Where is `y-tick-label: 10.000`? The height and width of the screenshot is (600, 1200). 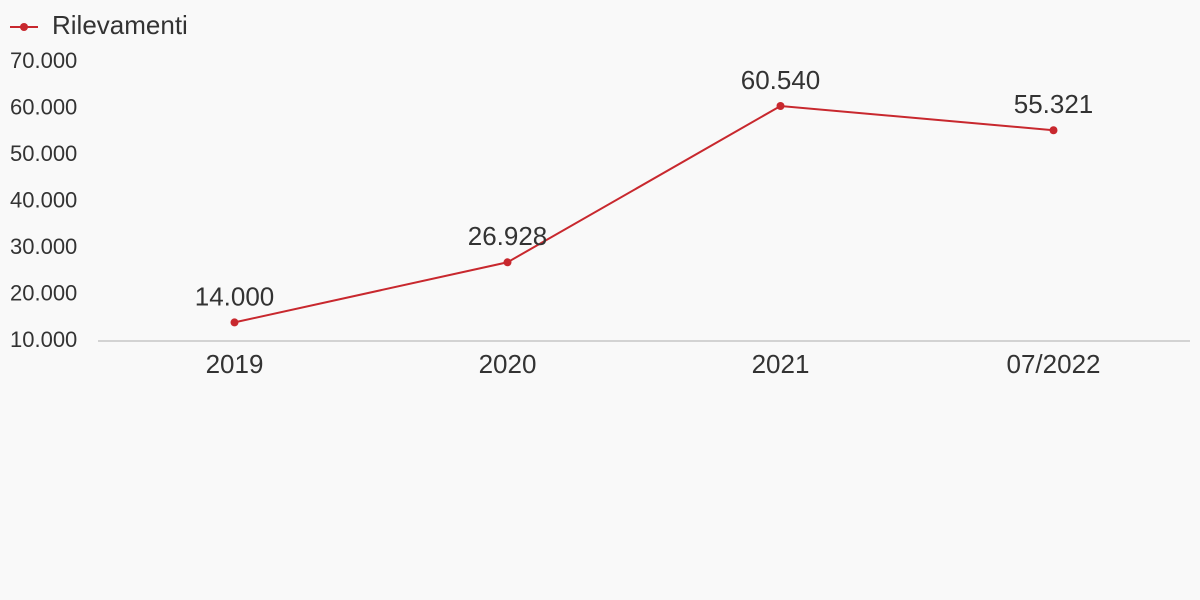
y-tick-label: 10.000 is located at coordinates (43, 339).